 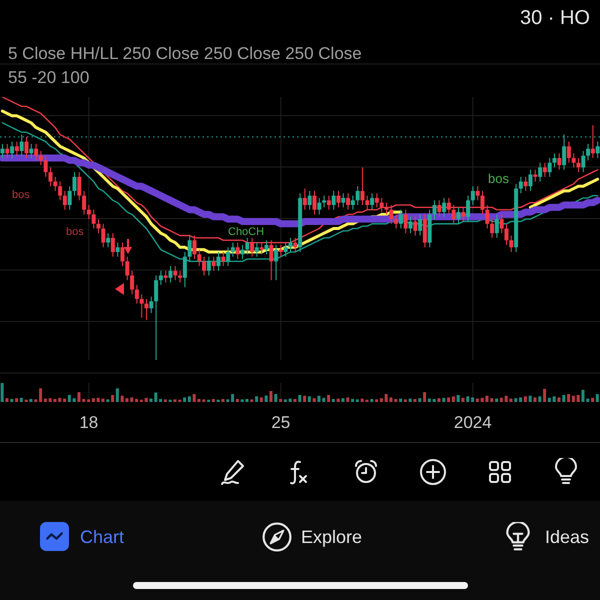 What do you see at coordinates (473, 422) in the screenshot?
I see `x-tick-label: 2024` at bounding box center [473, 422].